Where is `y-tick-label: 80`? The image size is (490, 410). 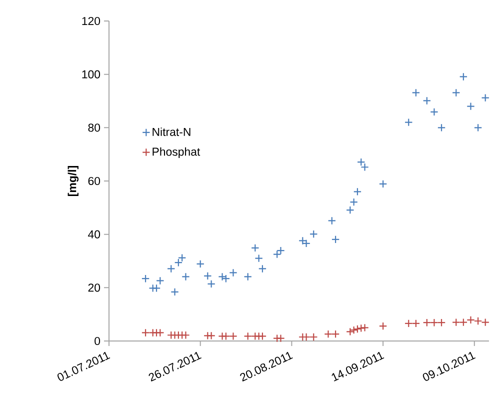 y-tick-label: 80 is located at coordinates (94, 128).